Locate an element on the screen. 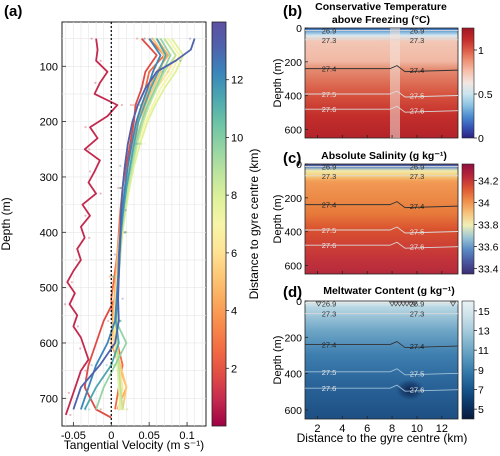 The width and height of the screenshot is (500, 456). temperature-colorbar is located at coordinates (468, 83).